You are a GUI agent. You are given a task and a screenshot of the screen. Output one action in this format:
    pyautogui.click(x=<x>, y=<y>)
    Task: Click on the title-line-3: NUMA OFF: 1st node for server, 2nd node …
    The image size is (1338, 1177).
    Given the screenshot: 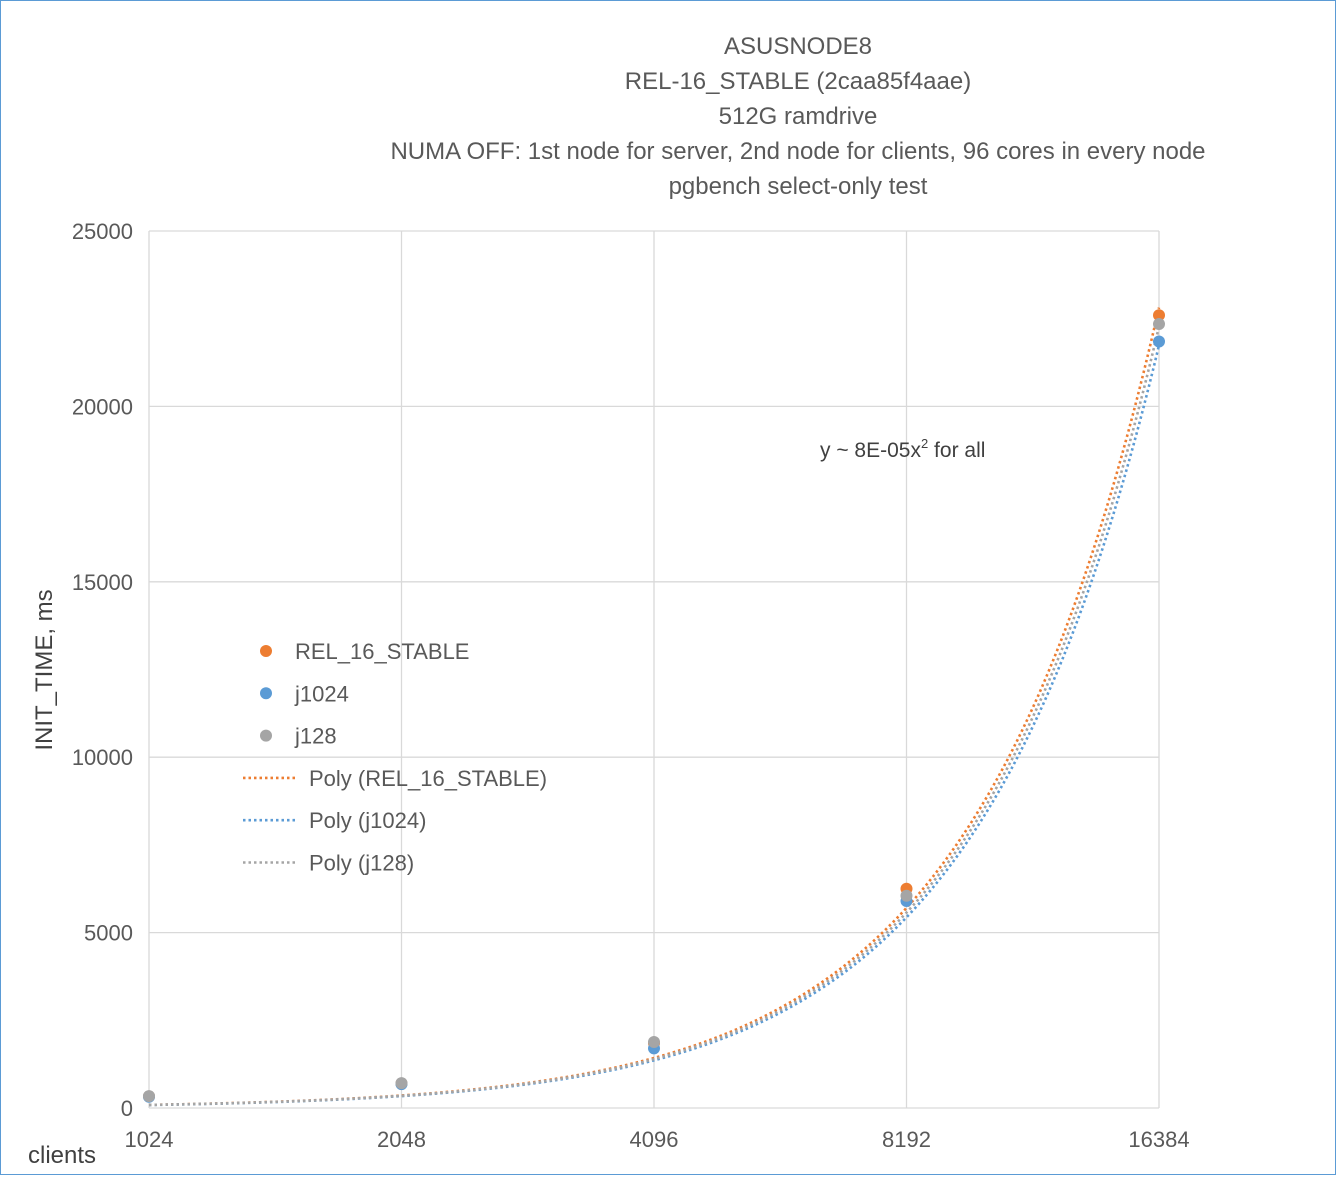 What is the action you would take?
    pyautogui.click(x=797, y=151)
    